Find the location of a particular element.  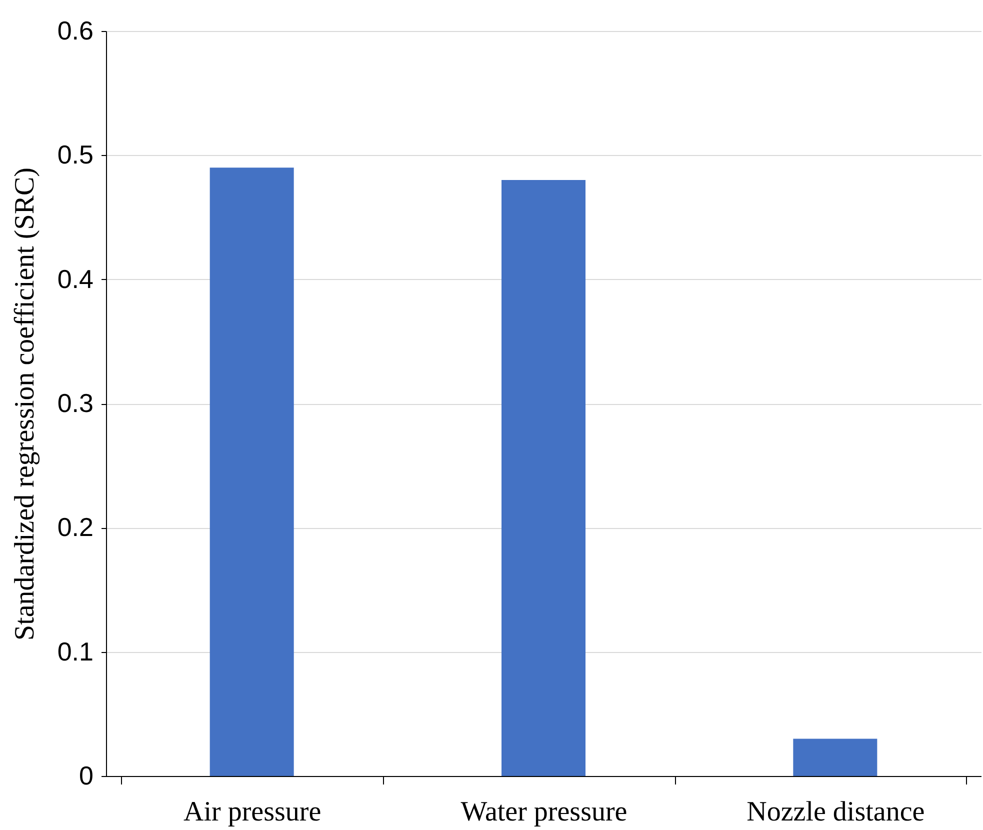

y-tick-label: 0 is located at coordinates (86, 775).